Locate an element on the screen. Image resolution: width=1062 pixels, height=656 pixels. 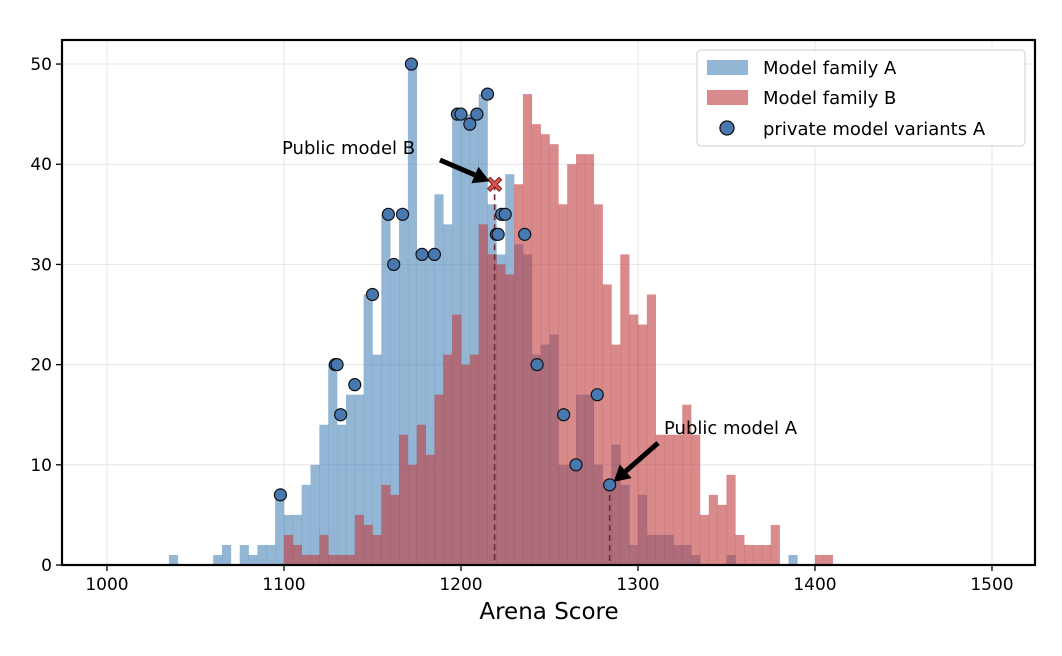
legend-swatch-model-family-a is located at coordinates (727, 67).